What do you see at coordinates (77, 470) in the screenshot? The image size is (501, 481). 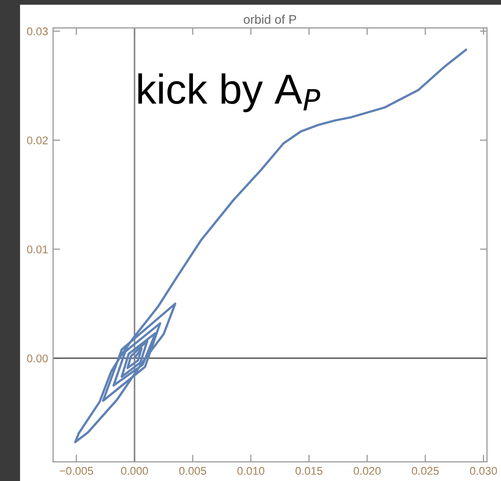 I see `x-tick-label: −0.005` at bounding box center [77, 470].